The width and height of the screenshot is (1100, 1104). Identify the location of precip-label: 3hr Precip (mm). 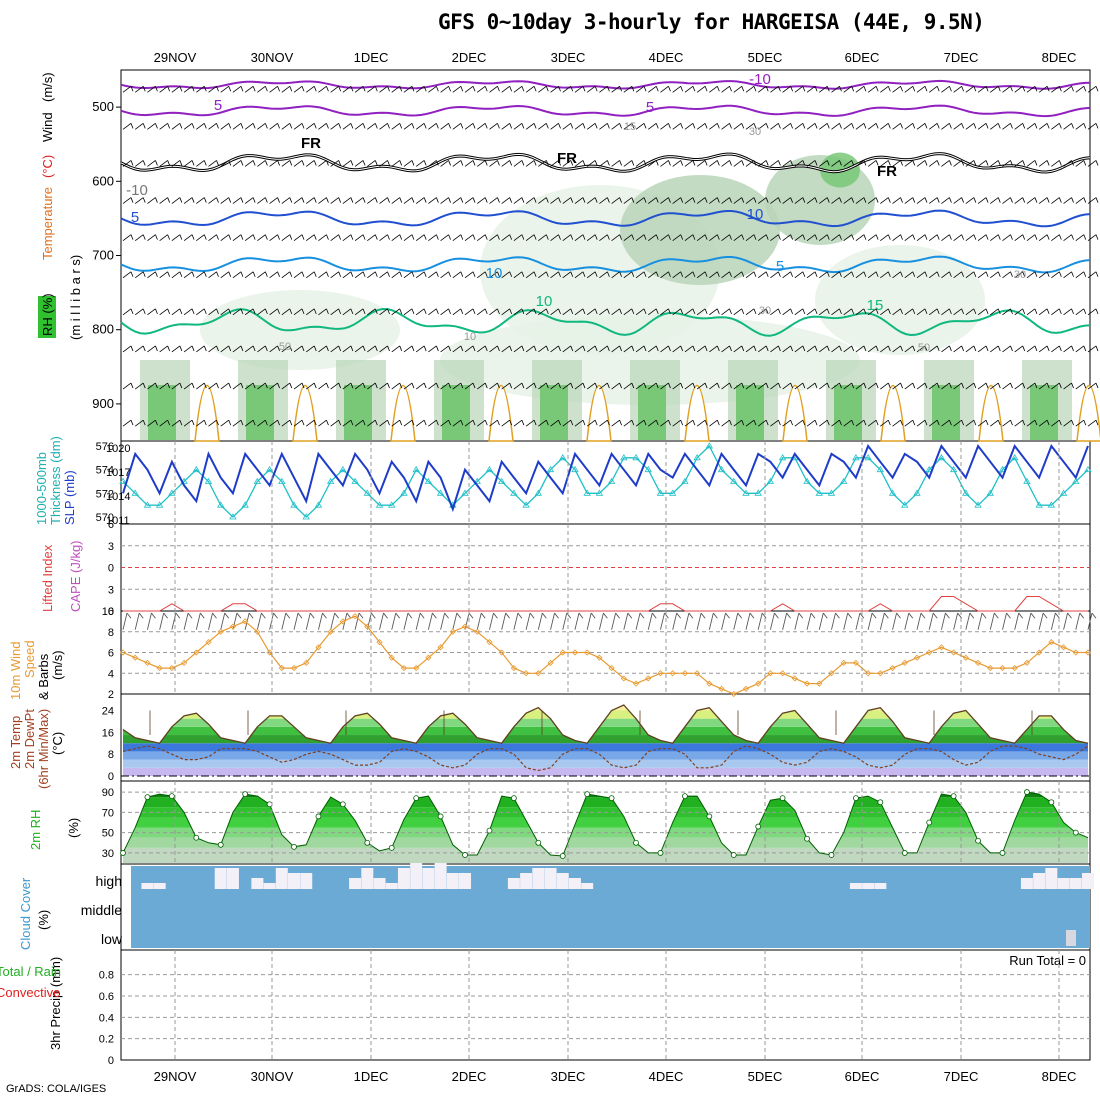
(55, 1003).